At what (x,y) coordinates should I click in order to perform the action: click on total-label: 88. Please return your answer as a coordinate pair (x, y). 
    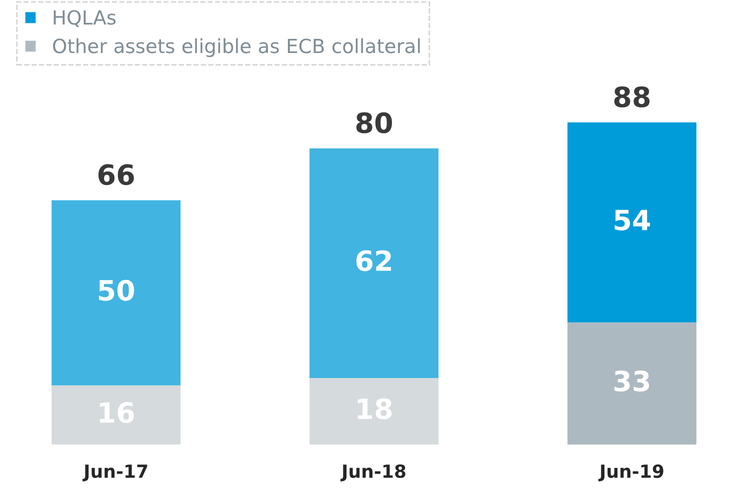
    Looking at the image, I should click on (632, 97).